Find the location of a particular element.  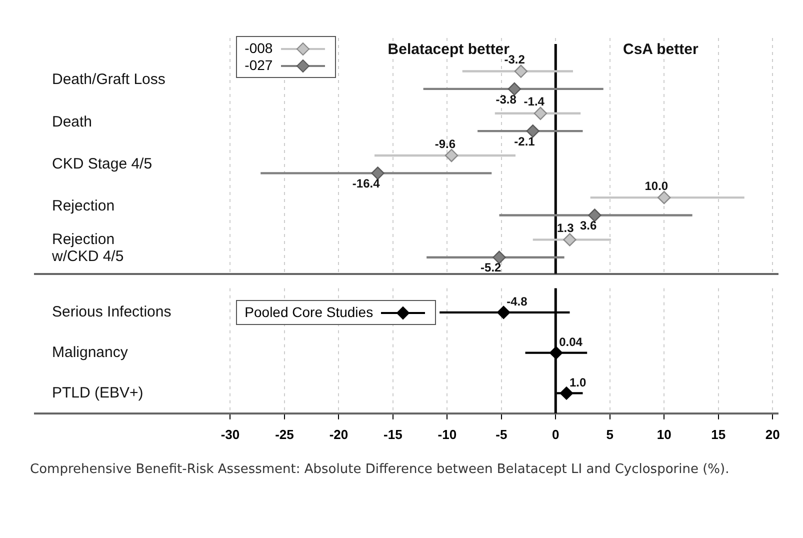

annotation: CsA better is located at coordinates (660, 49).